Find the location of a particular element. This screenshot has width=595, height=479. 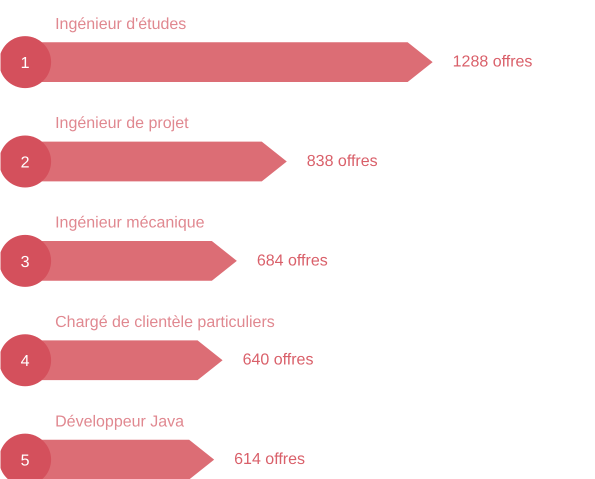

annotation: 2 is located at coordinates (25, 163).